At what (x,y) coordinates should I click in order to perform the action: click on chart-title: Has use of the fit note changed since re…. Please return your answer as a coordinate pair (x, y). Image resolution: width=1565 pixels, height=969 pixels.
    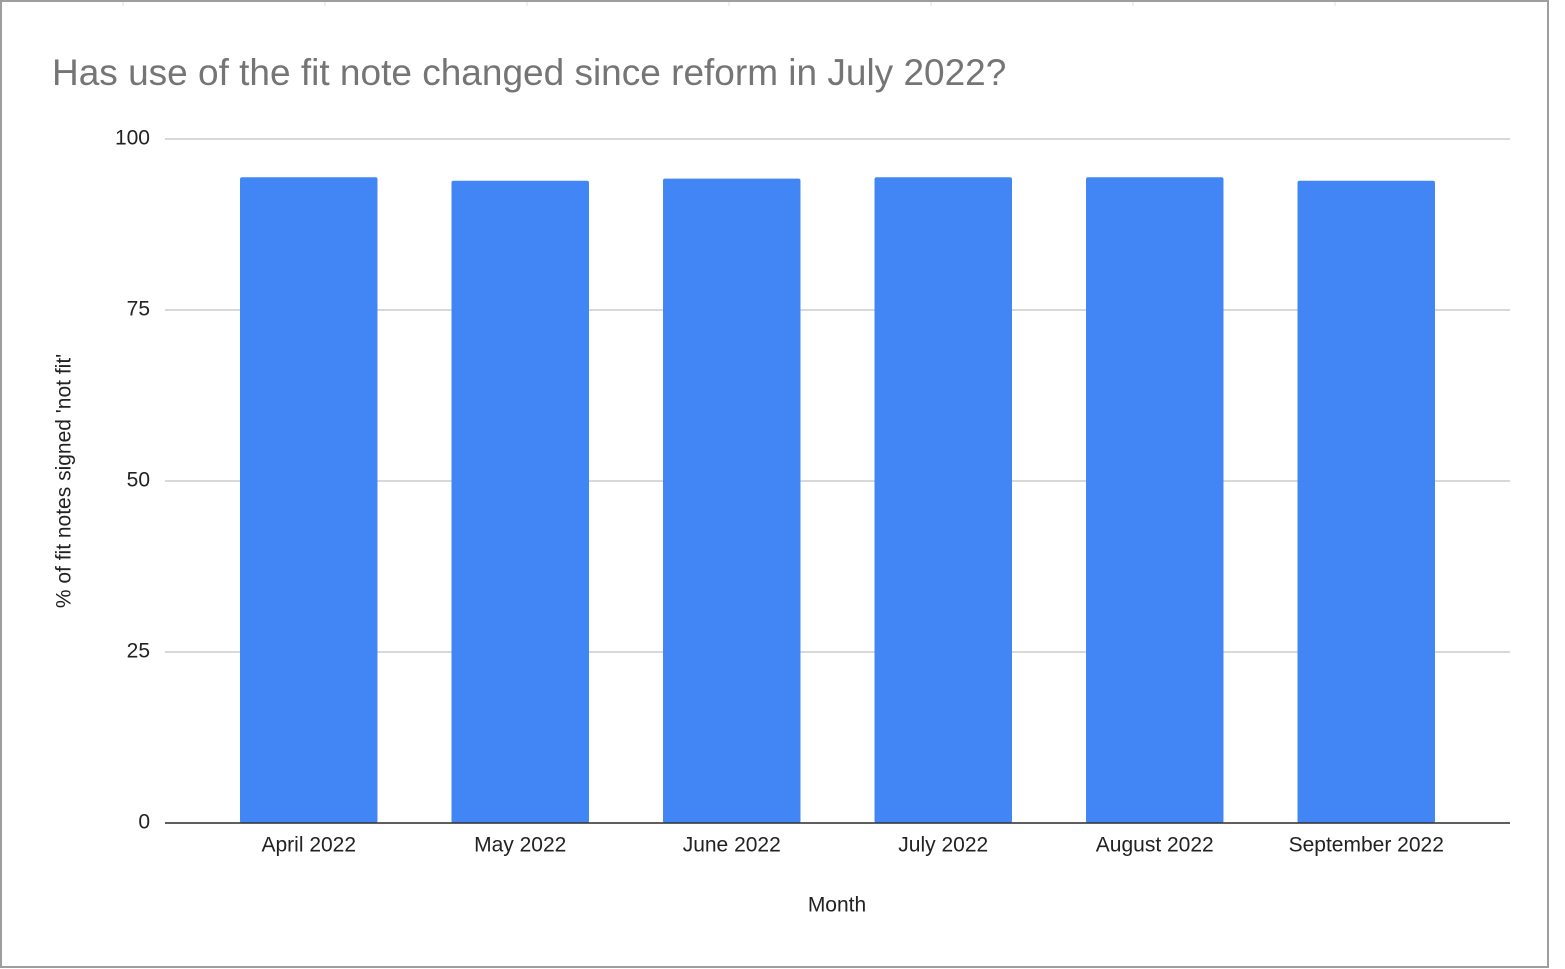
    Looking at the image, I should click on (529, 72).